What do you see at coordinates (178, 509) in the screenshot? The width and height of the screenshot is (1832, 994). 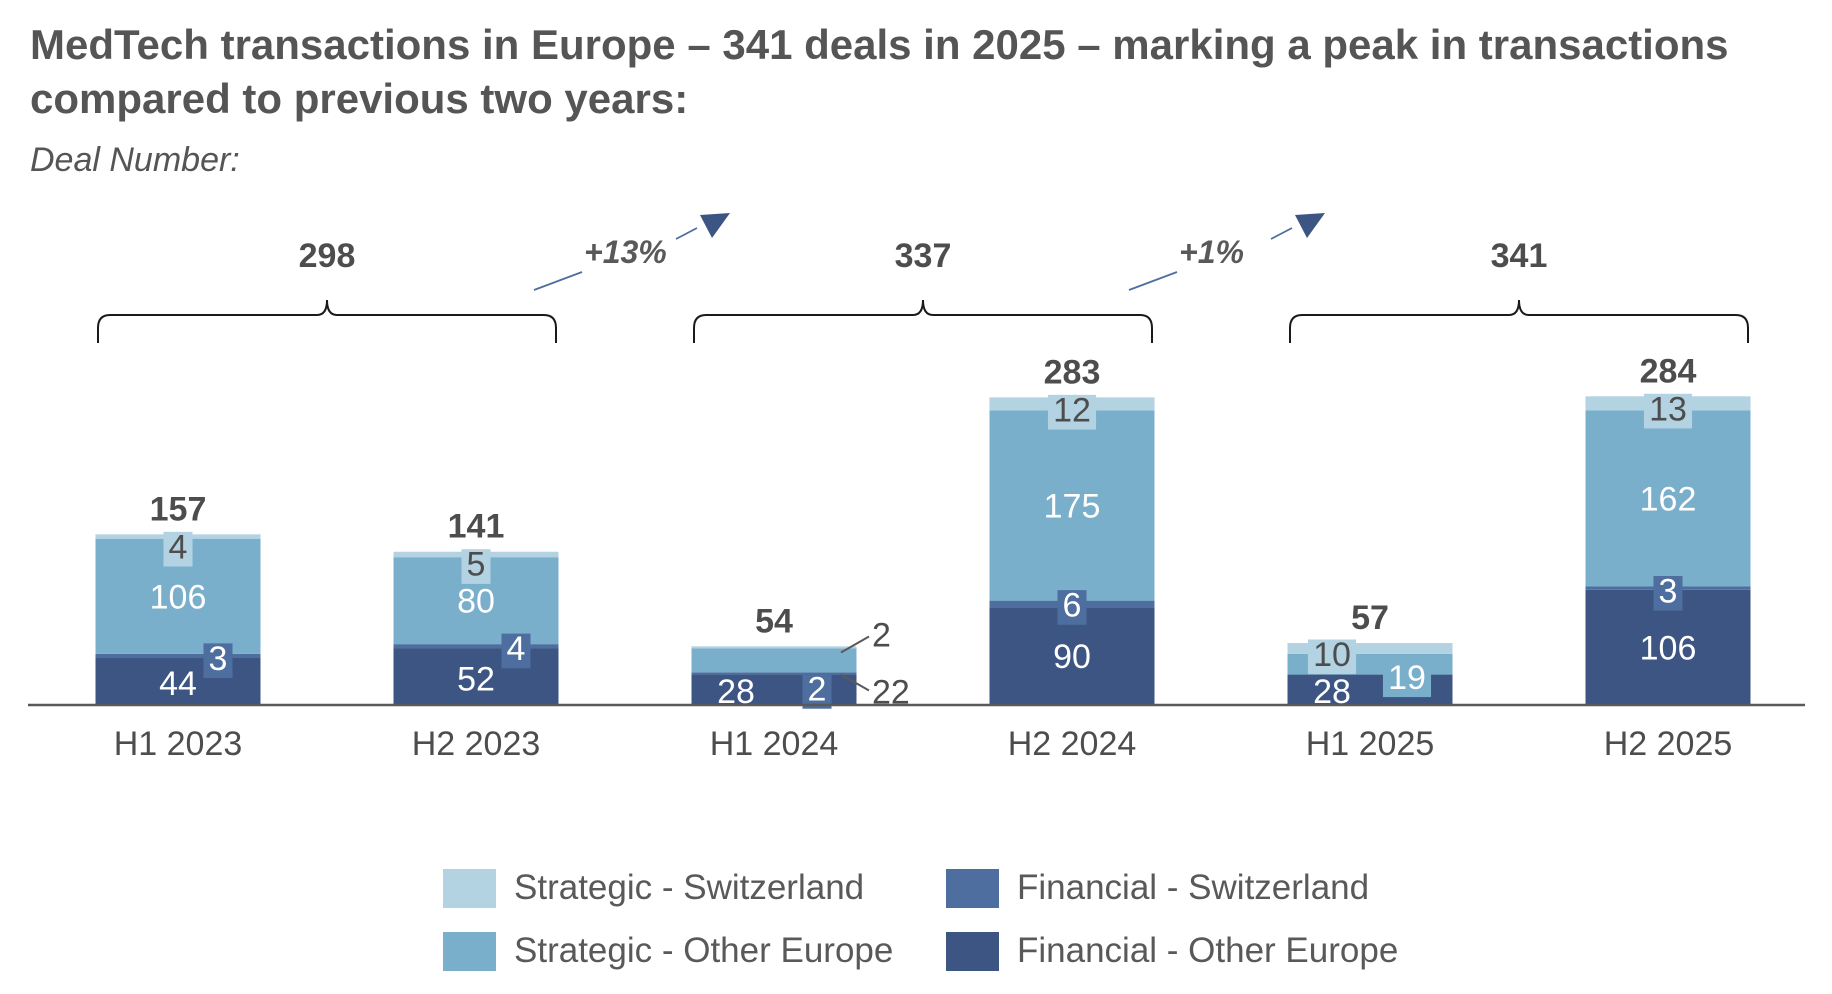 I see `bar-total-label: 157` at bounding box center [178, 509].